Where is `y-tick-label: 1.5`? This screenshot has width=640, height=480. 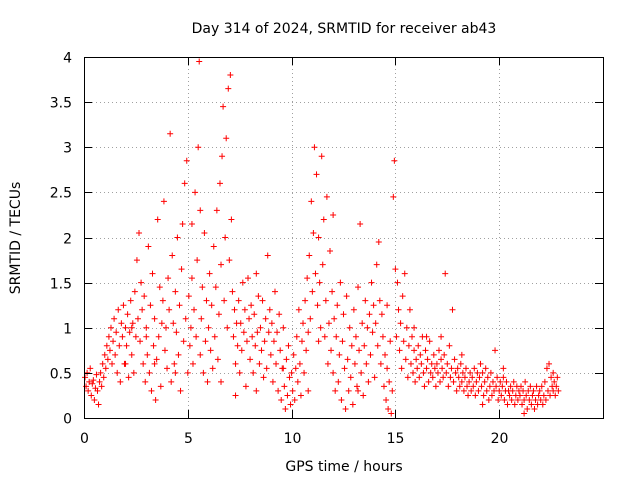 y-tick-label: 1.5 is located at coordinates (61, 285).